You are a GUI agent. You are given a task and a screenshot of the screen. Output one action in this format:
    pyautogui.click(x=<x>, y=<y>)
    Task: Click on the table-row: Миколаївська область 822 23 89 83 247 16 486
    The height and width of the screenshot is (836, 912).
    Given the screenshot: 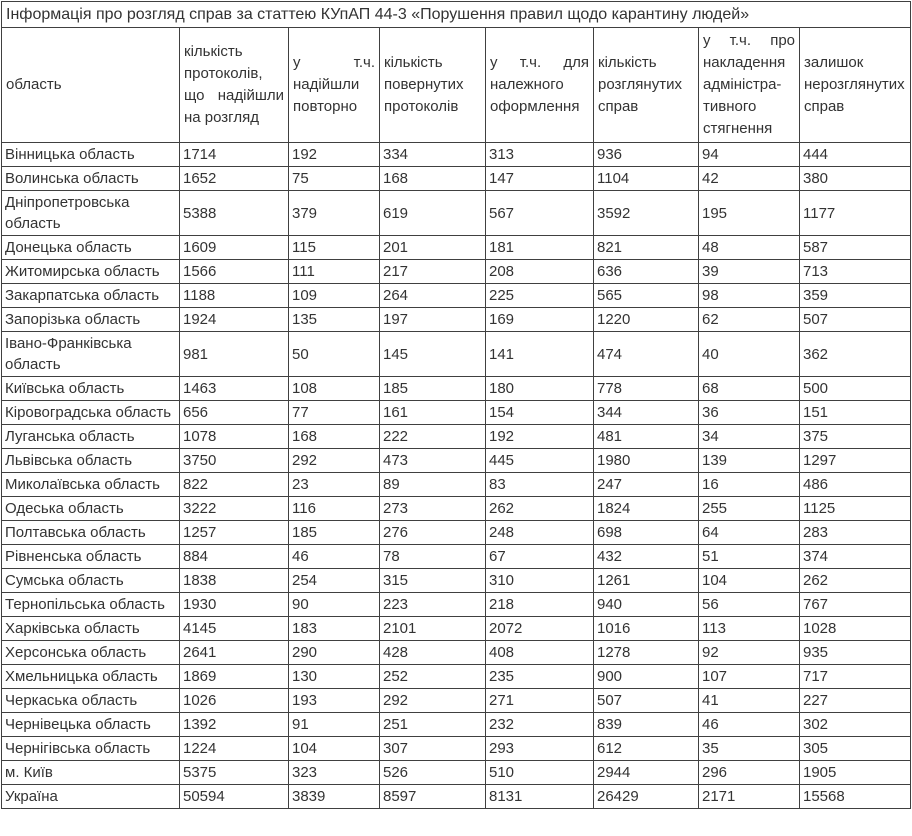 What is the action you would take?
    pyautogui.click(x=456, y=484)
    